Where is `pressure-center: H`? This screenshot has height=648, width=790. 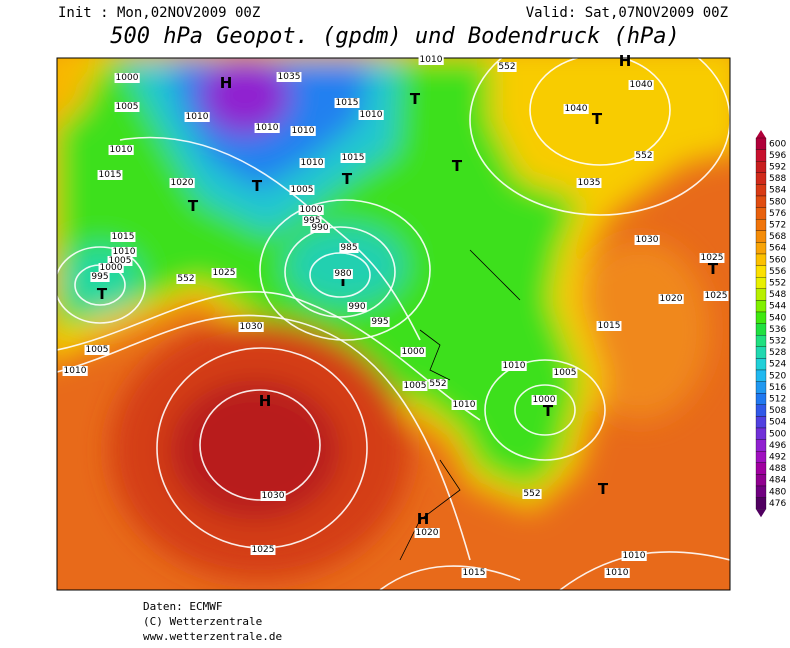 pressure-center: H is located at coordinates (423, 519).